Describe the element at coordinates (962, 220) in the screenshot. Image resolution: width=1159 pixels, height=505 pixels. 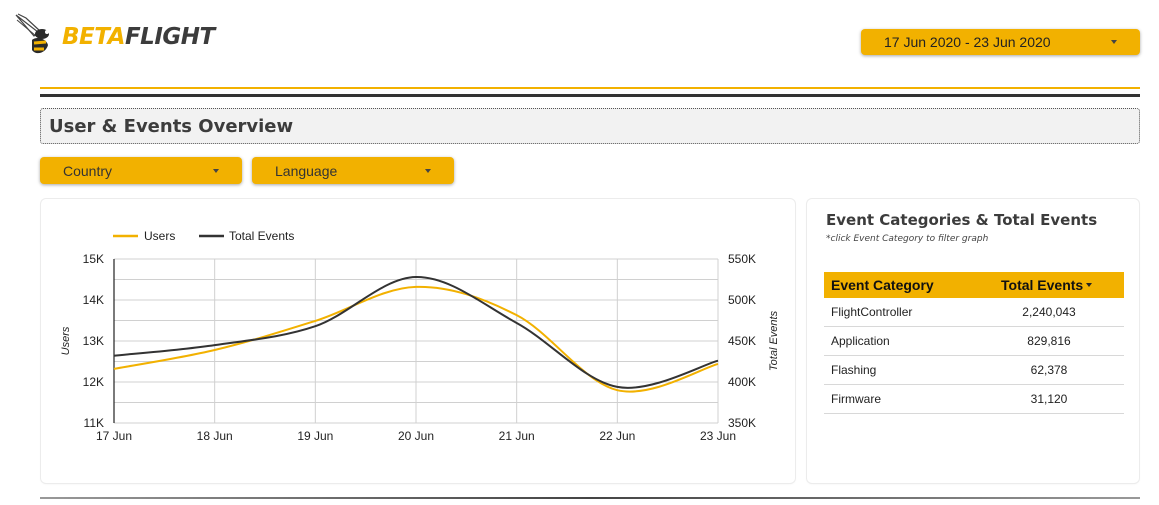
I see `table-title: Event Categories & Total Events` at that location.